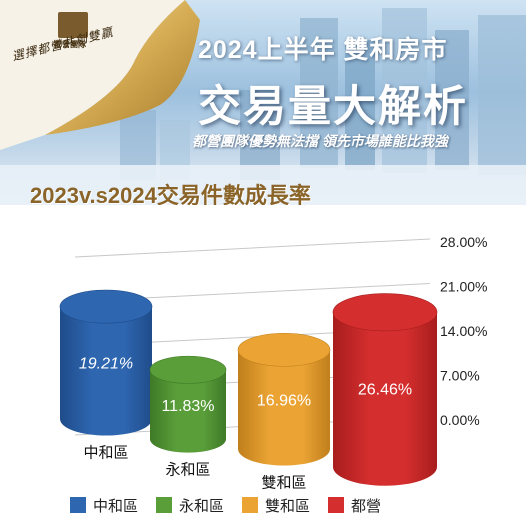 This screenshot has height=526, width=526. What do you see at coordinates (463, 242) in the screenshot?
I see `y-tick-label: 28.00%` at bounding box center [463, 242].